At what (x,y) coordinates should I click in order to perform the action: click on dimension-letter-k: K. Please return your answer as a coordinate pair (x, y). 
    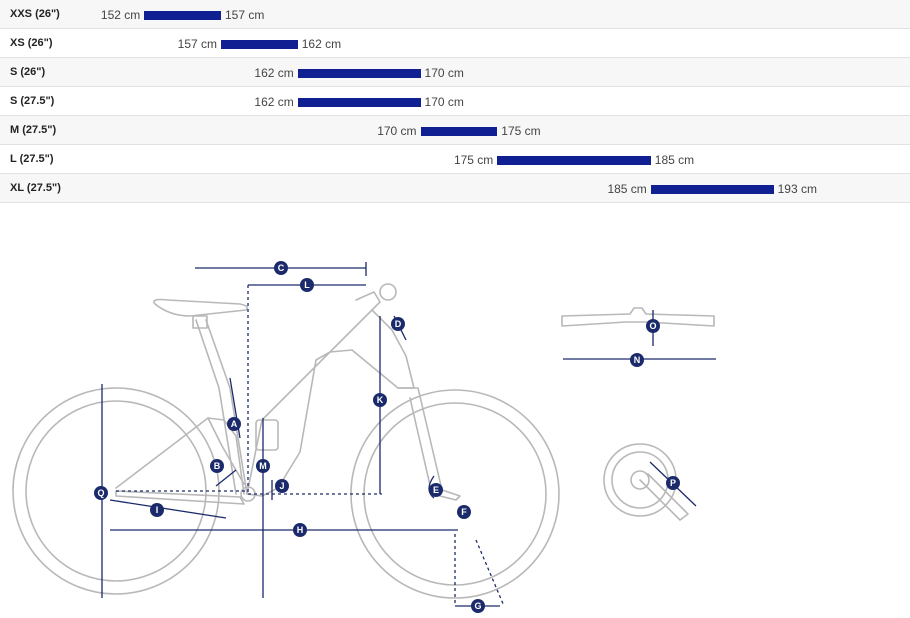
    Looking at the image, I should click on (380, 400).